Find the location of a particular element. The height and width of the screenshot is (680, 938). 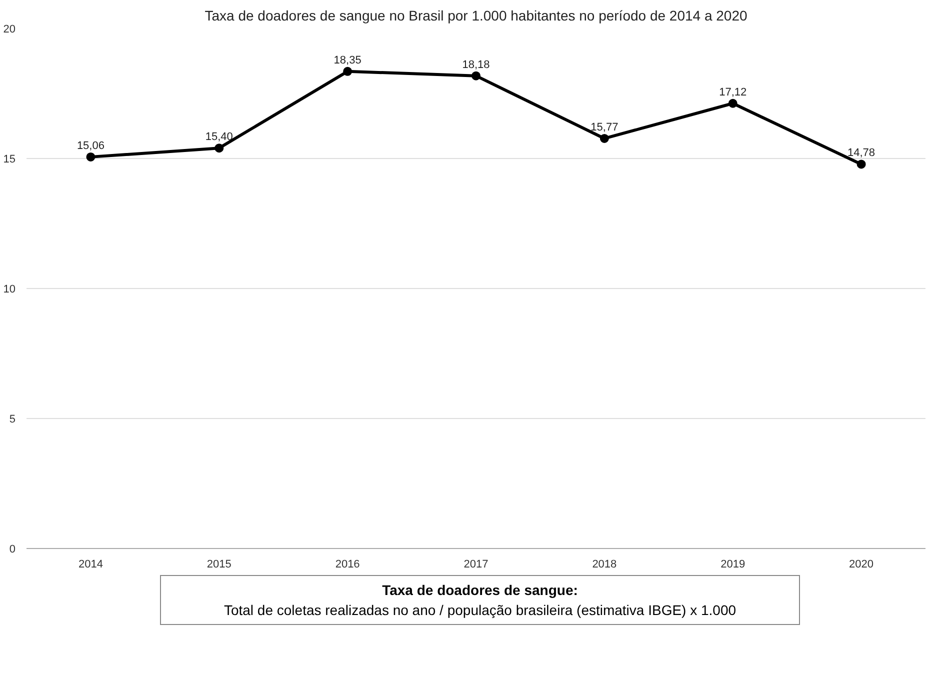

x-tick-label: 2017 is located at coordinates (476, 564).